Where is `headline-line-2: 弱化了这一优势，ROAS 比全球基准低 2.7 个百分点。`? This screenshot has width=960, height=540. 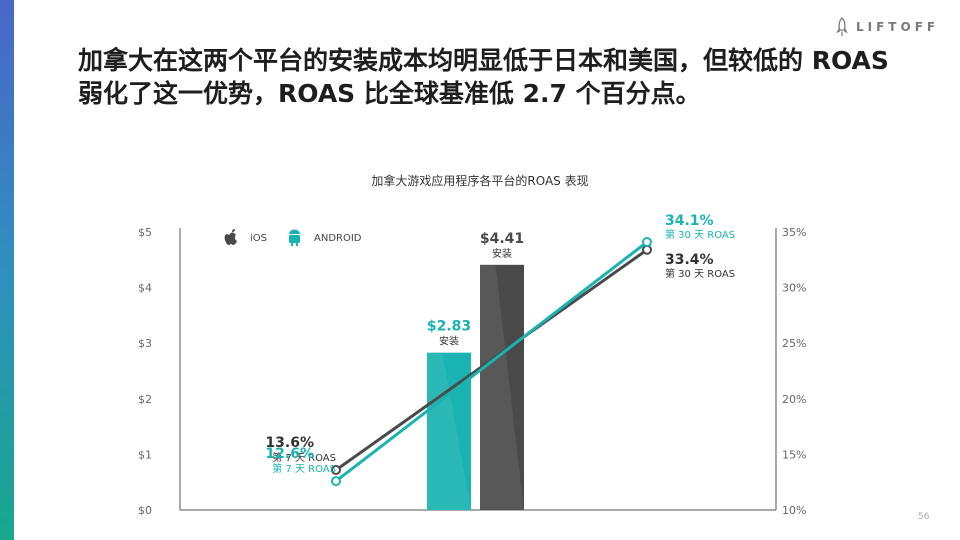
headline-line-2: 弱化了这一优势，ROAS 比全球基准低 2.7 个百分点。 is located at coordinates (389, 93).